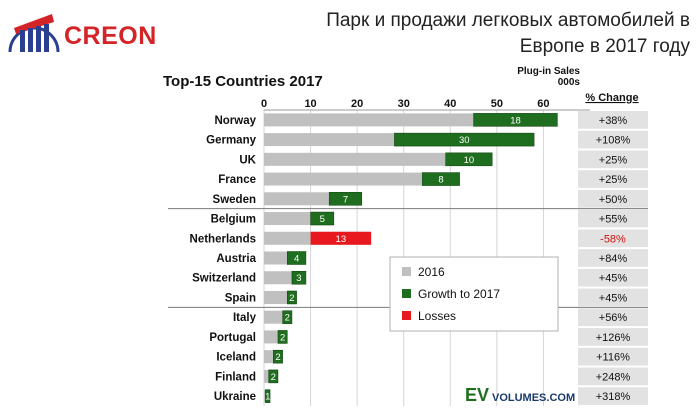  I want to click on x-tick-label: 60, so click(543, 104).